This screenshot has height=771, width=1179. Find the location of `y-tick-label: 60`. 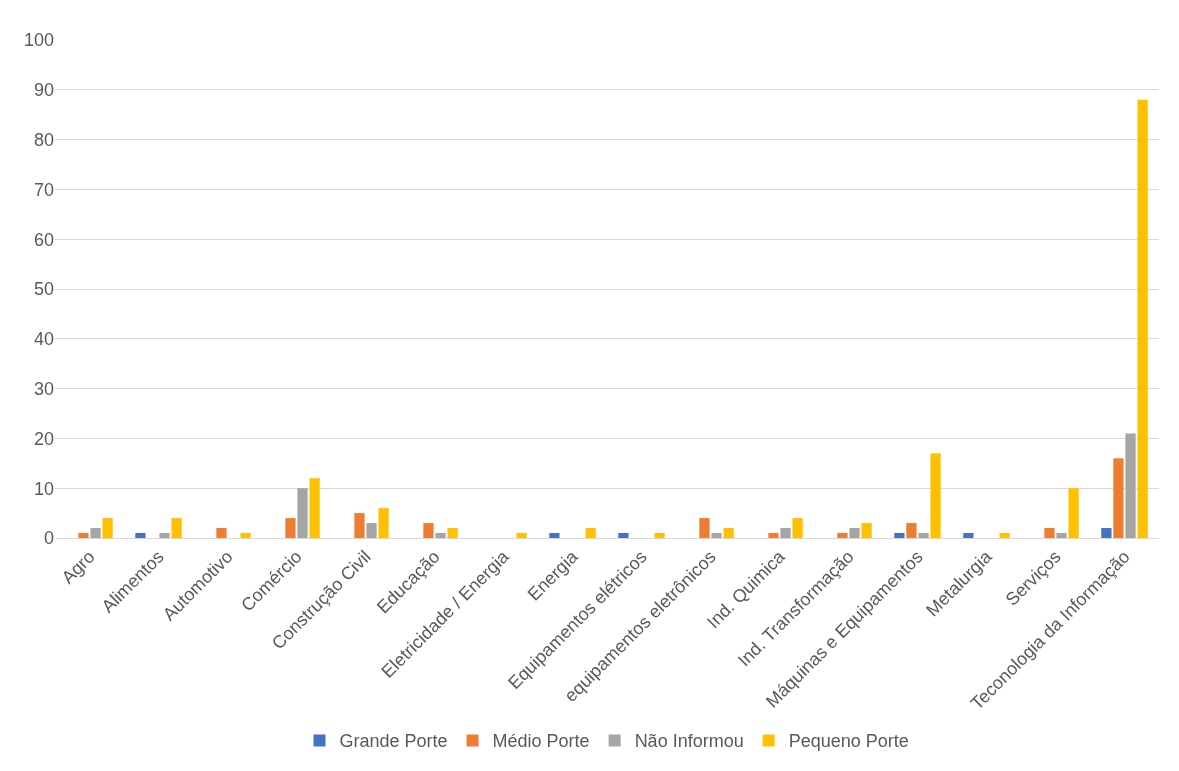

y-tick-label: 60 is located at coordinates (43, 239).